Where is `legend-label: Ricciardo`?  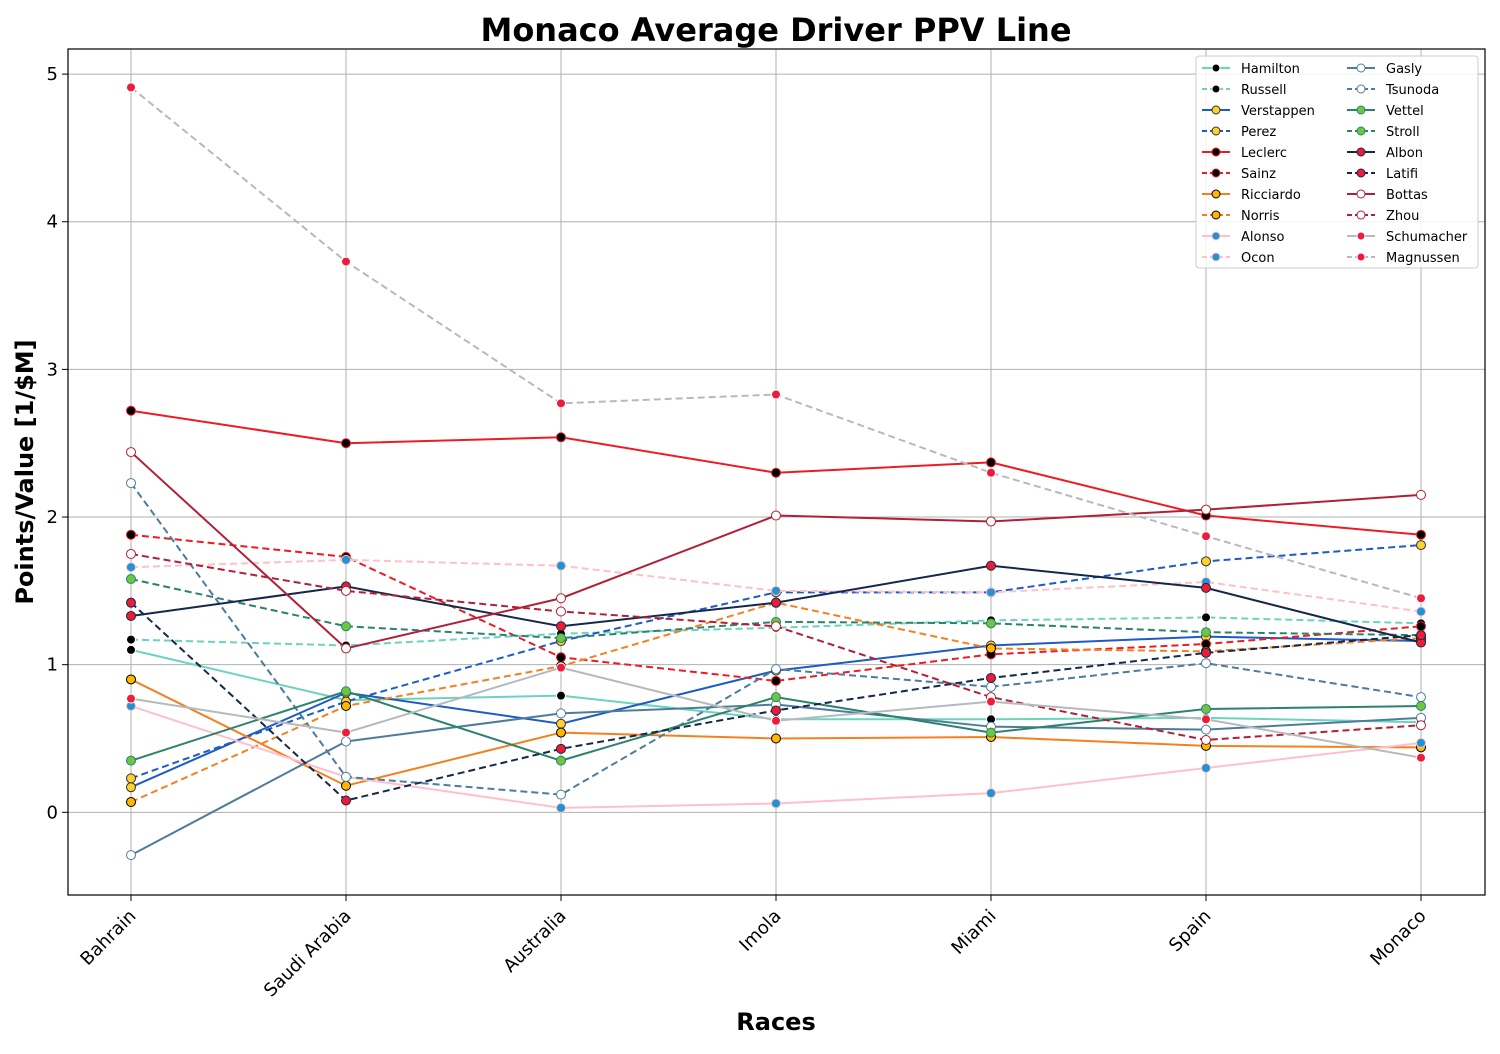
legend-label: Ricciardo is located at coordinates (1271, 195).